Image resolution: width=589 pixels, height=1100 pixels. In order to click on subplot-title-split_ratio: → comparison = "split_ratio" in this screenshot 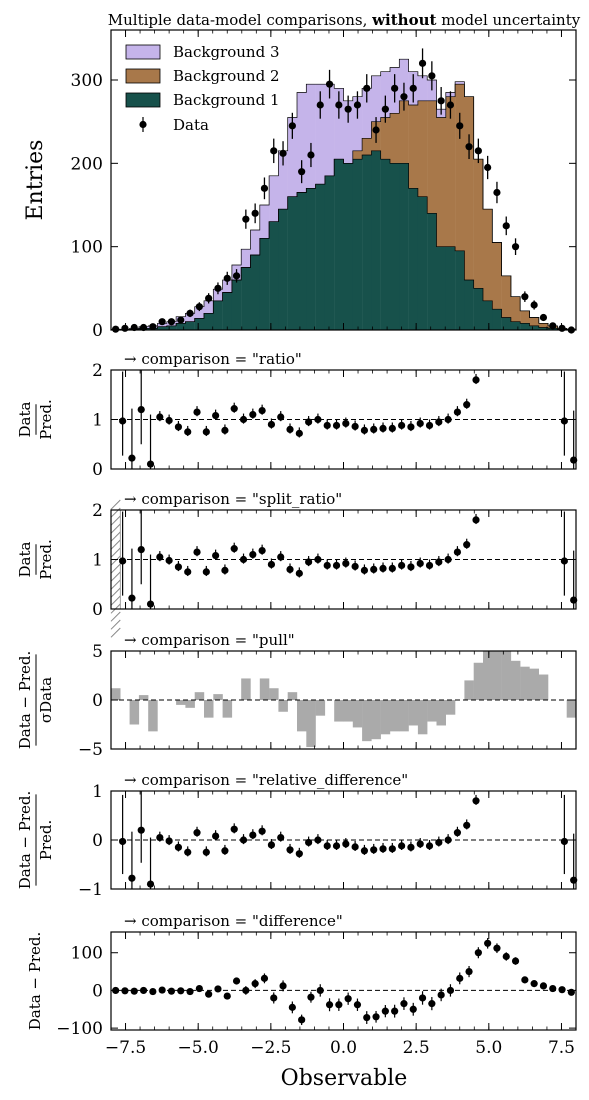, I will do `click(233, 499)`.